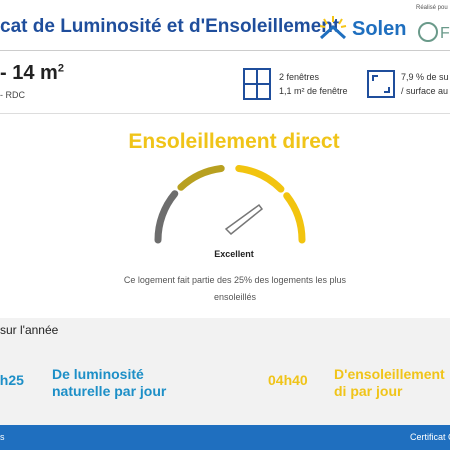 This screenshot has height=450, width=450. What do you see at coordinates (333, 28) in the screenshot?
I see `brand-logo` at bounding box center [333, 28].